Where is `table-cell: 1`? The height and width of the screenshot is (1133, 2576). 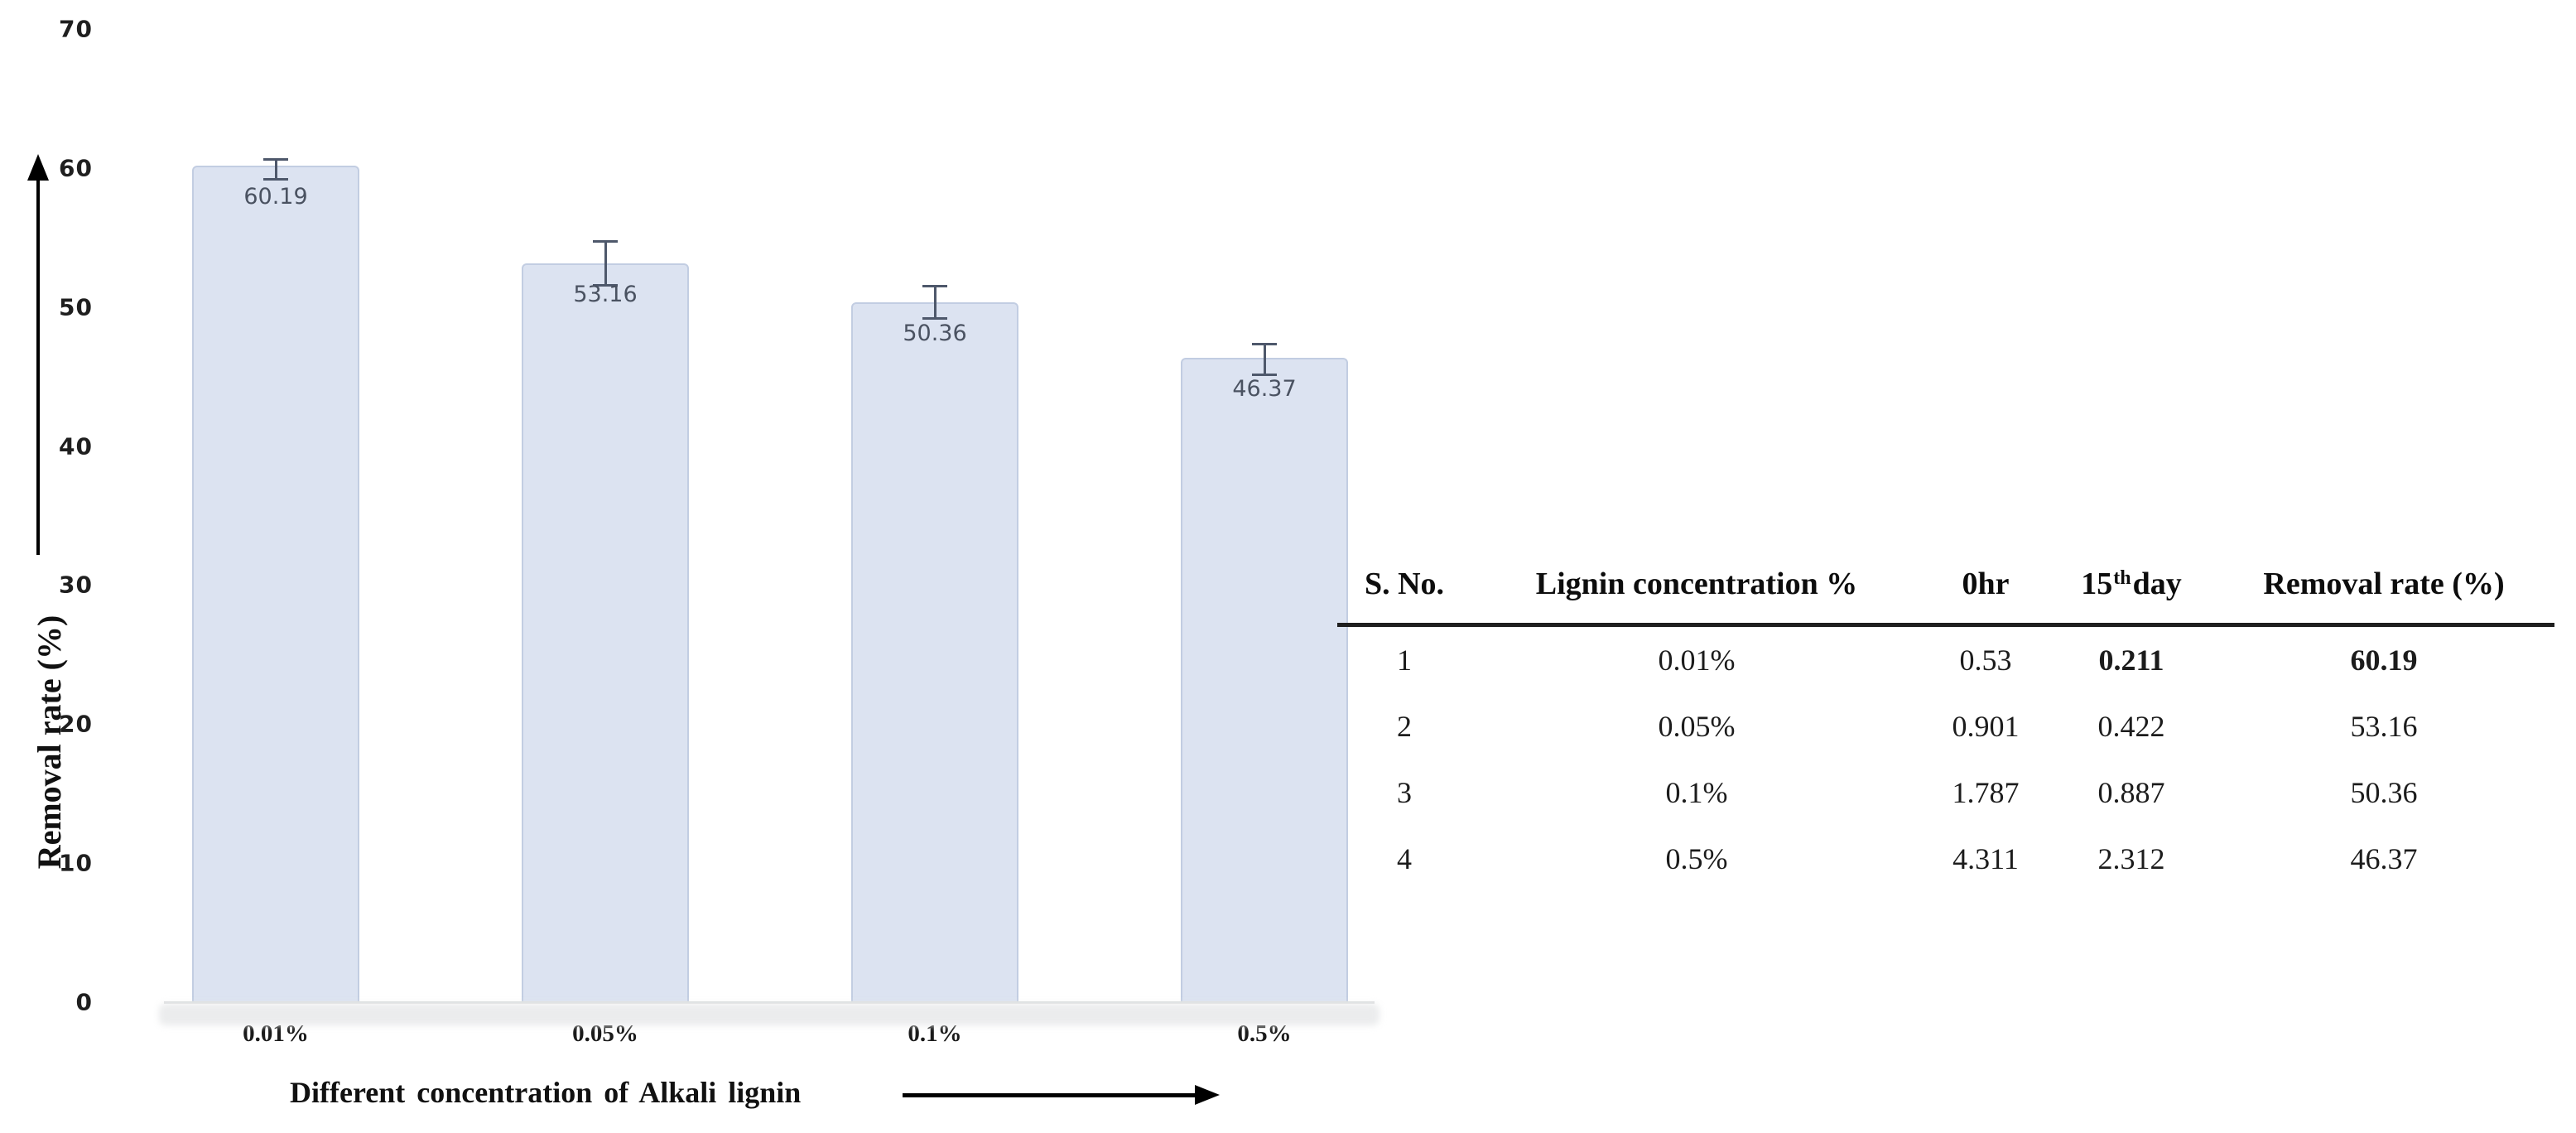
table-cell: 1 is located at coordinates (1404, 661).